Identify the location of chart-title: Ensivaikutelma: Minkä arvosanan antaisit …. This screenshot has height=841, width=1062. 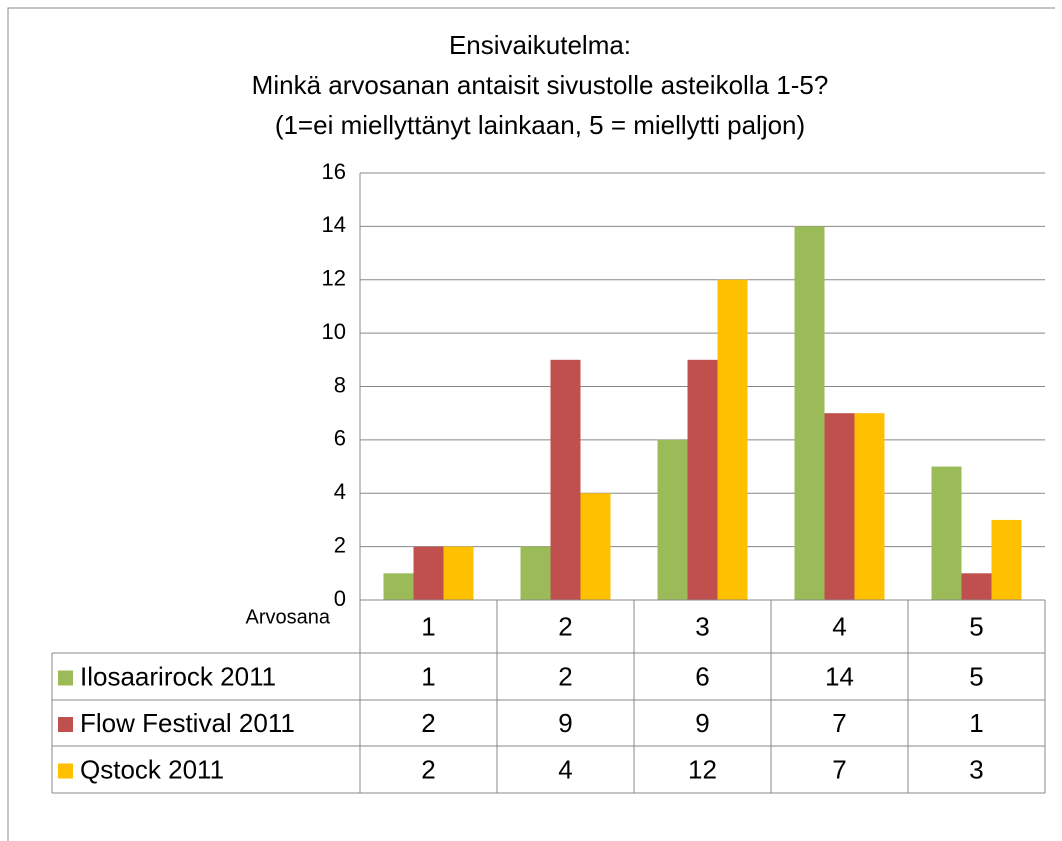
(540, 85).